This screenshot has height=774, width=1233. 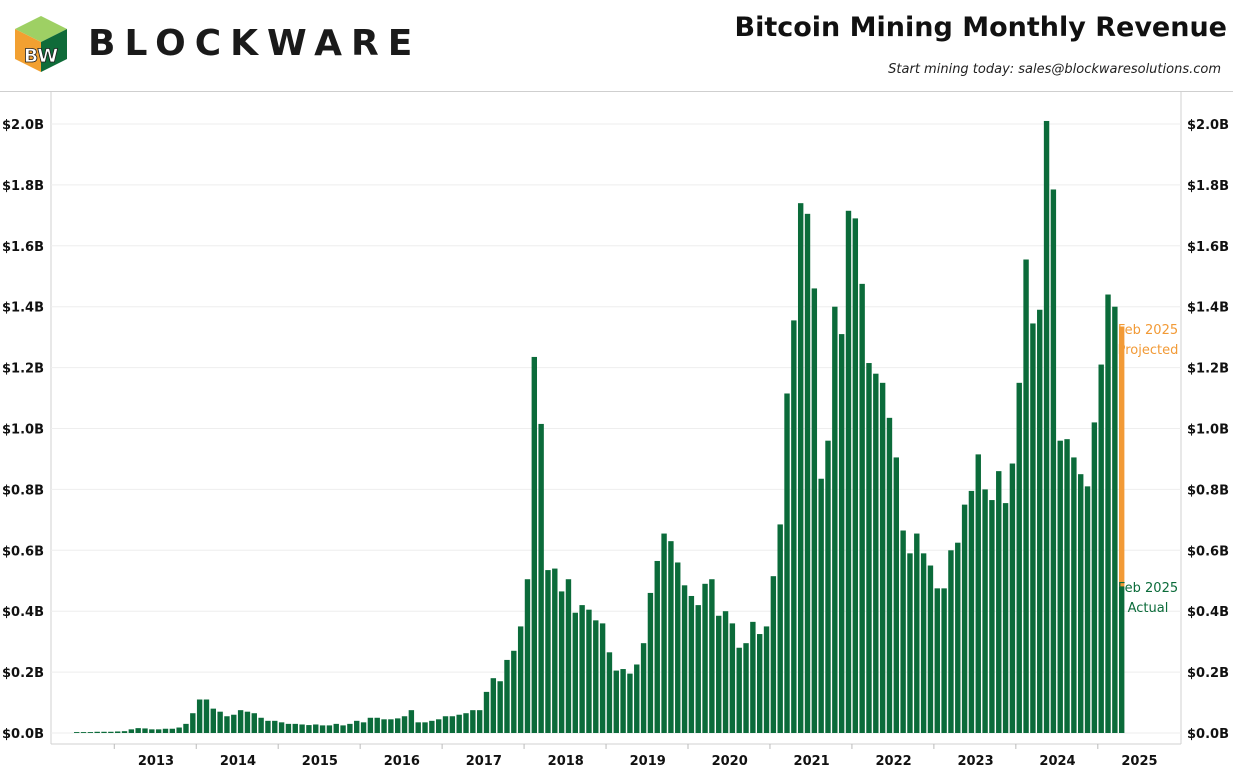 I want to click on y-tick-label-left: $1.8B, so click(x=23, y=186).